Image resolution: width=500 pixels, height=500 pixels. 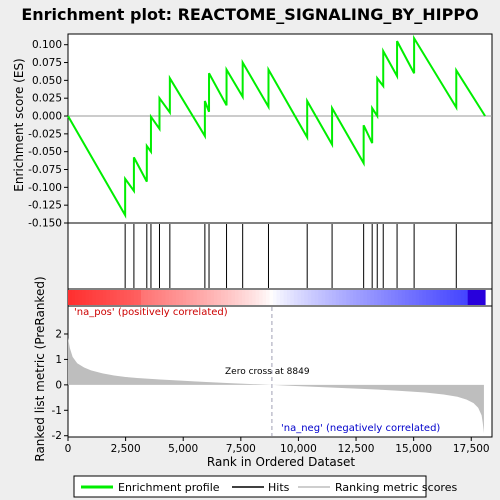 What do you see at coordinates (126, 449) in the screenshot?
I see `x-tick-label: 2,500` at bounding box center [126, 449].